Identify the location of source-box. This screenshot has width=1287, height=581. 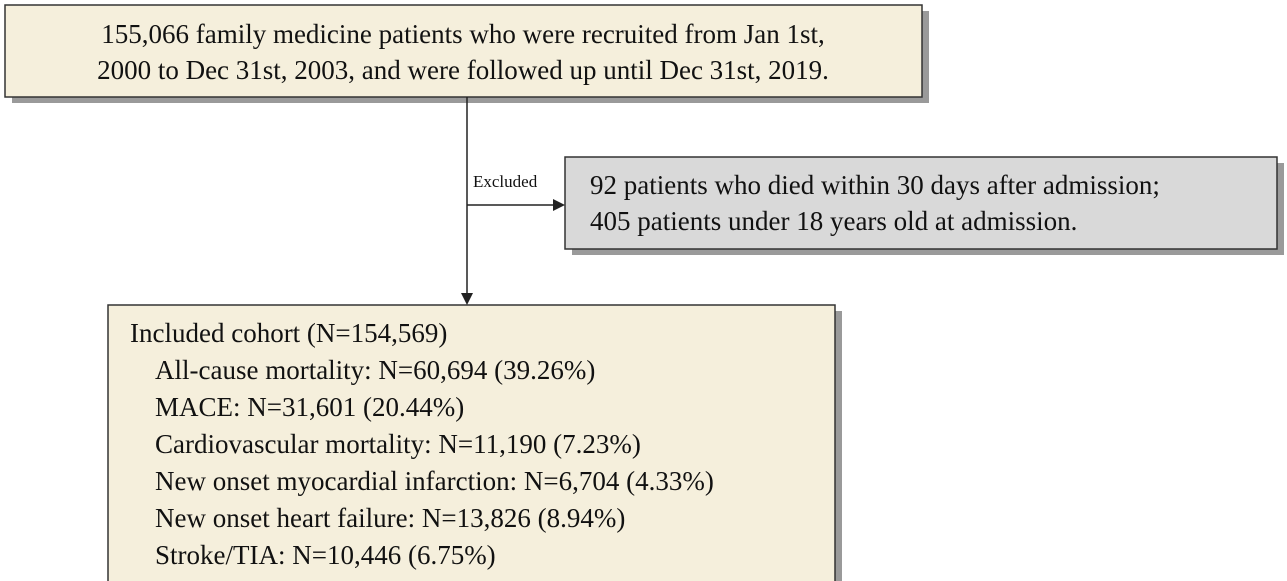
(463, 51).